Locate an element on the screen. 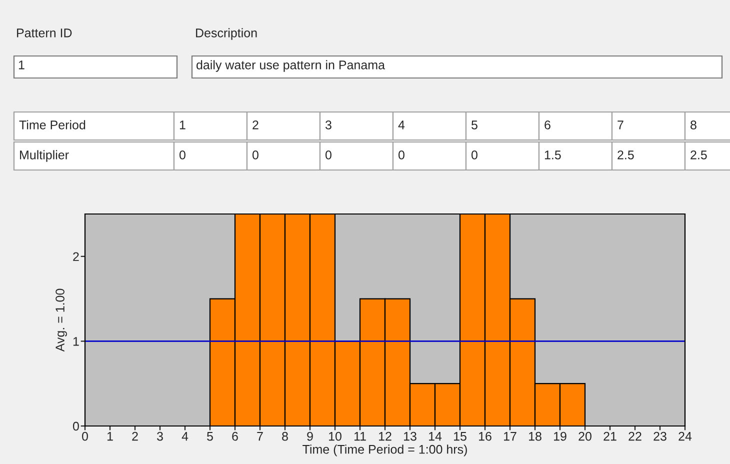 The image size is (730, 464). text: 3 is located at coordinates (328, 125).